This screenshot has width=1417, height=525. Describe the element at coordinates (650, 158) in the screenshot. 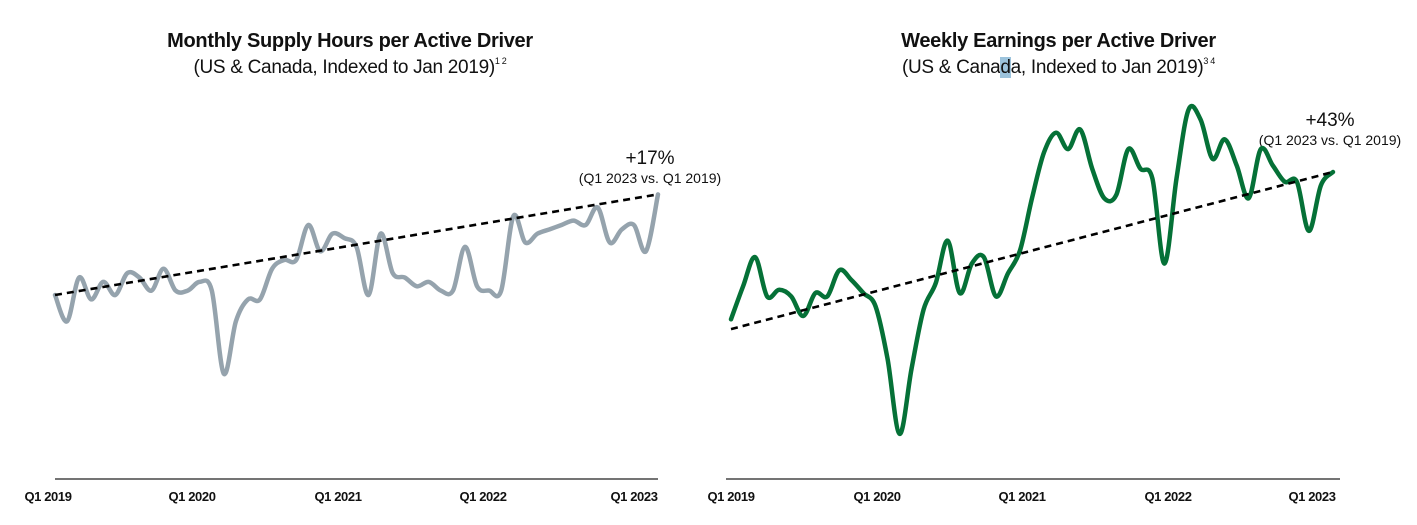

I see `change-value: +17%` at that location.